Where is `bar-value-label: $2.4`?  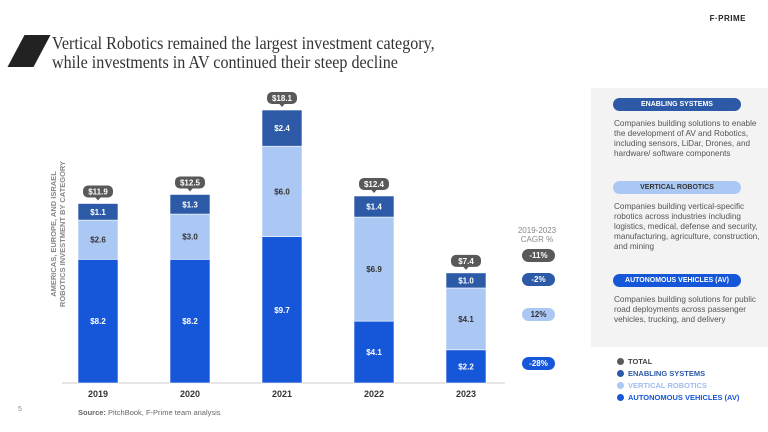 bar-value-label: $2.4 is located at coordinates (282, 128).